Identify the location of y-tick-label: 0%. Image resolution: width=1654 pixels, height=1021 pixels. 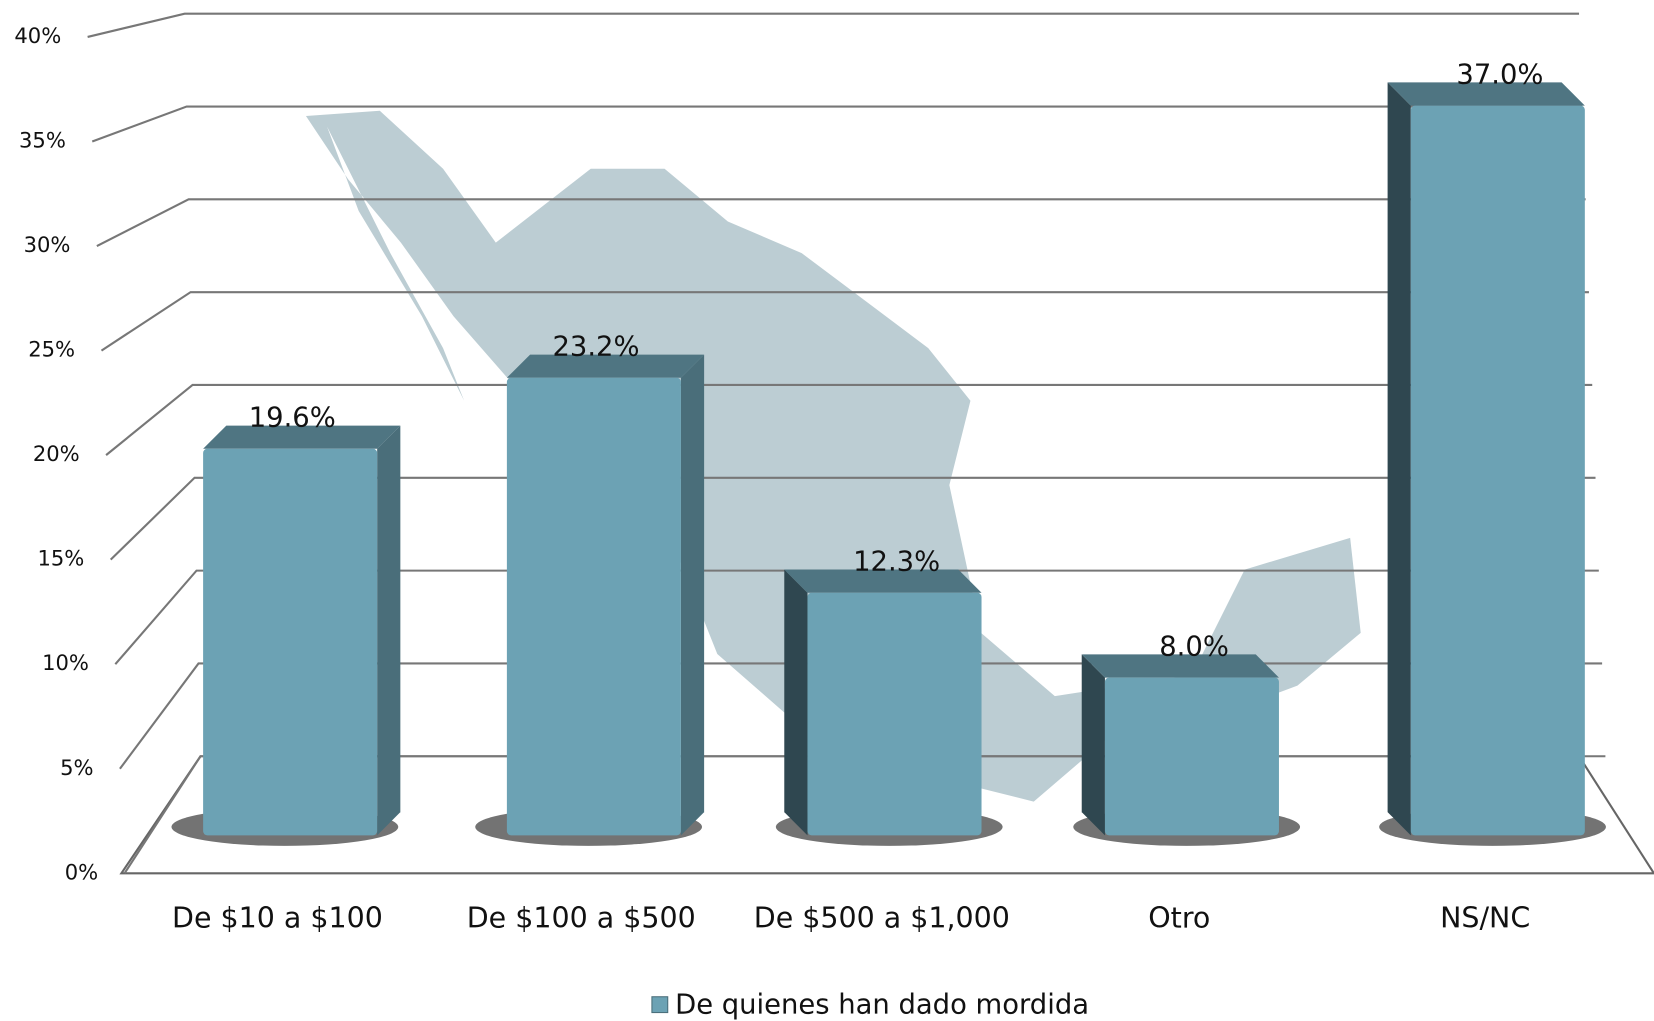
(81, 871).